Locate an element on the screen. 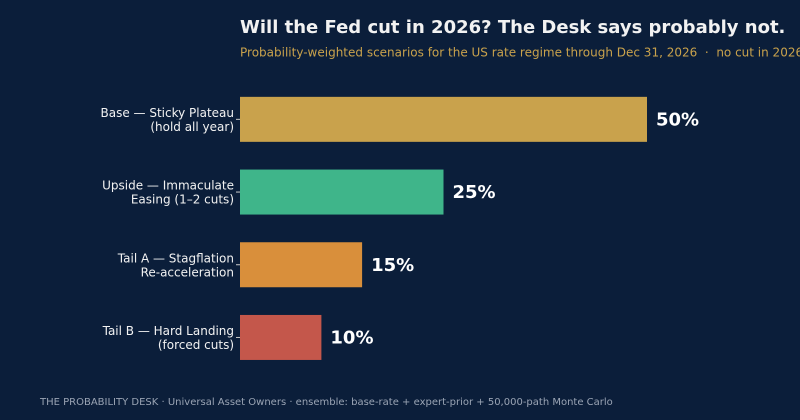 This screenshot has height=420, width=800. y-tick-label: Base — Sticky Plateau is located at coordinates (167, 113).